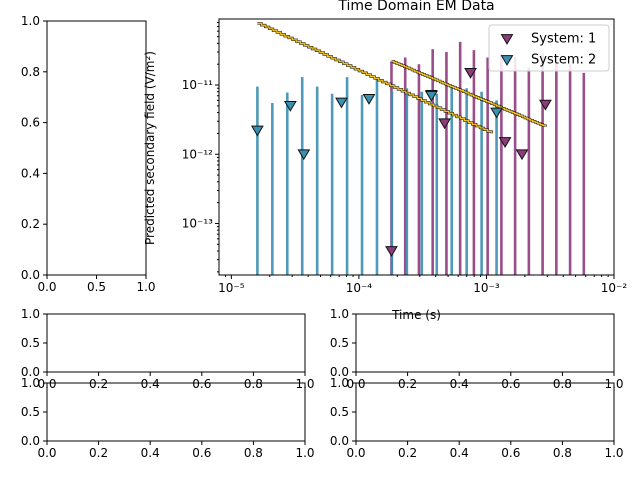  What do you see at coordinates (415, 7) in the screenshot?
I see `chart-title: Time Domain EM Data` at bounding box center [415, 7].